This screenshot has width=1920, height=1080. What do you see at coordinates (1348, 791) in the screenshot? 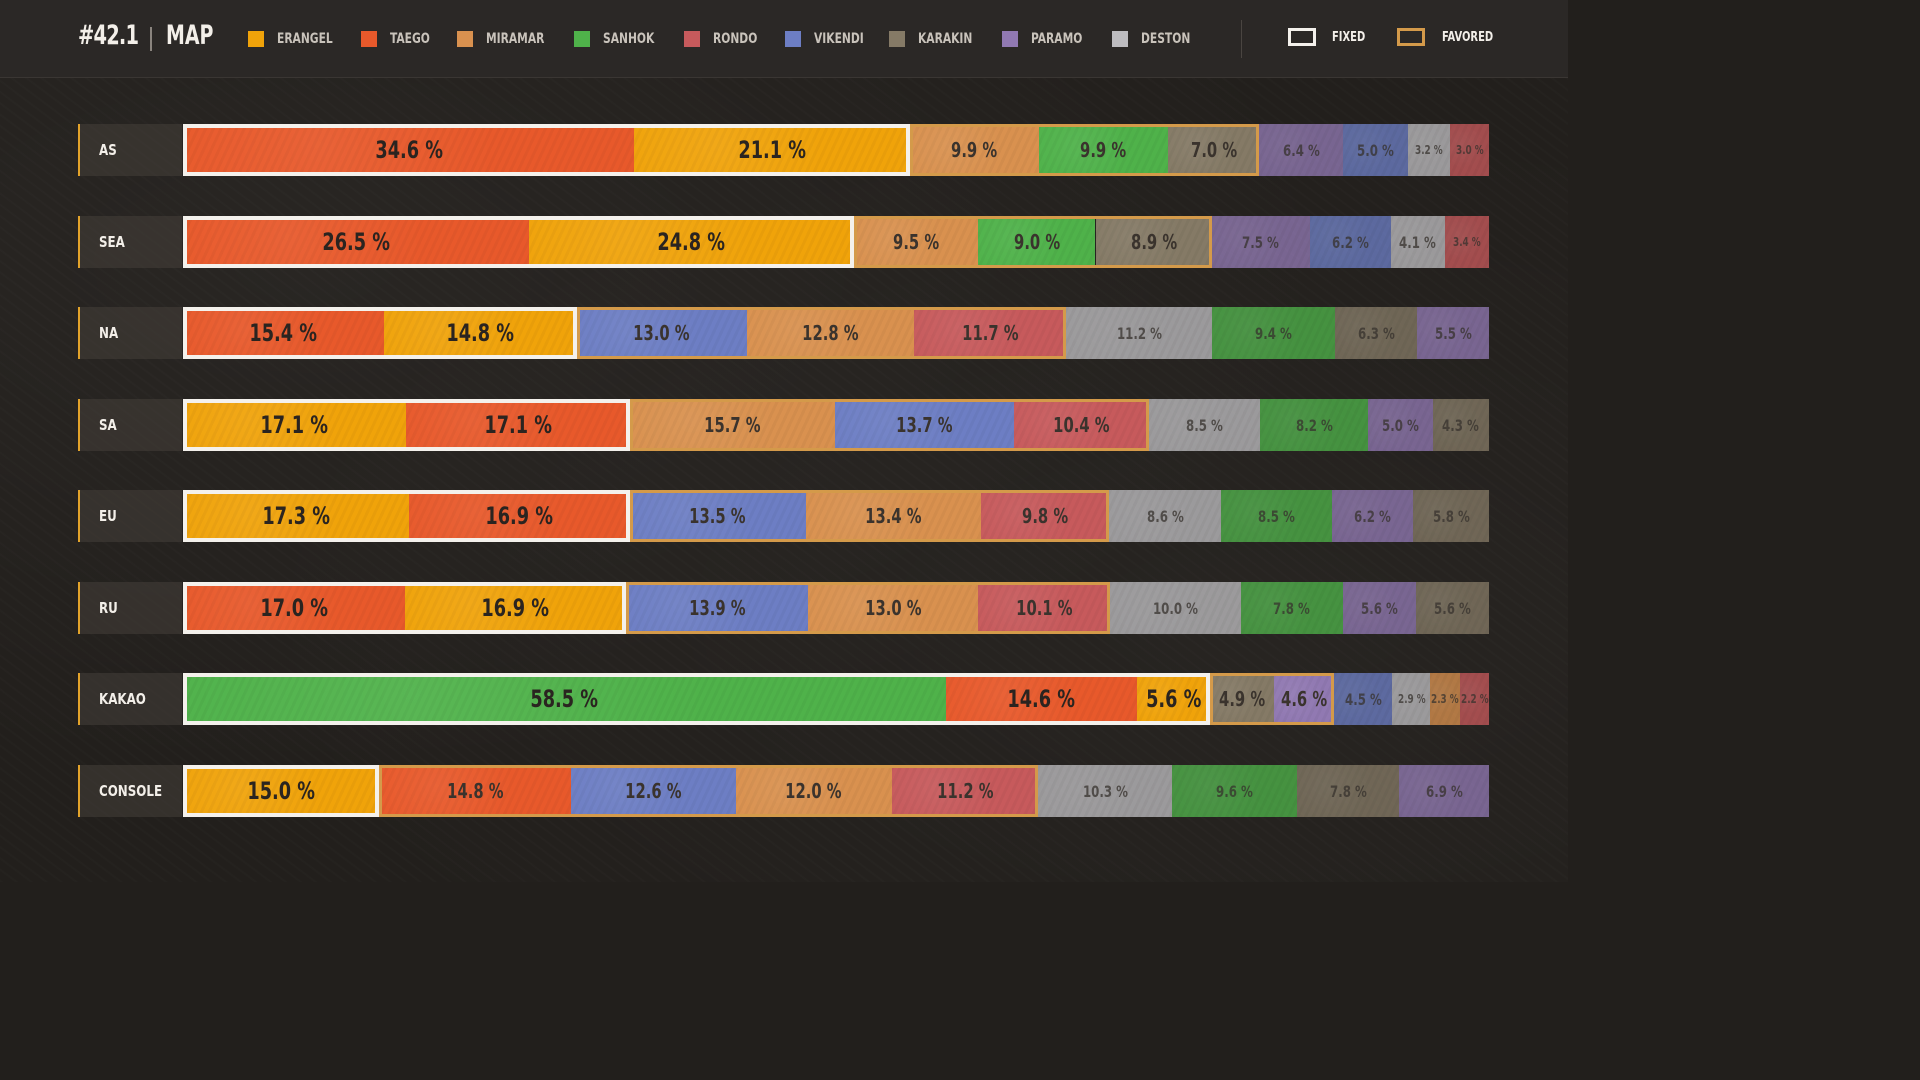
I see `segment-value-label: 7.8 %` at bounding box center [1348, 791].